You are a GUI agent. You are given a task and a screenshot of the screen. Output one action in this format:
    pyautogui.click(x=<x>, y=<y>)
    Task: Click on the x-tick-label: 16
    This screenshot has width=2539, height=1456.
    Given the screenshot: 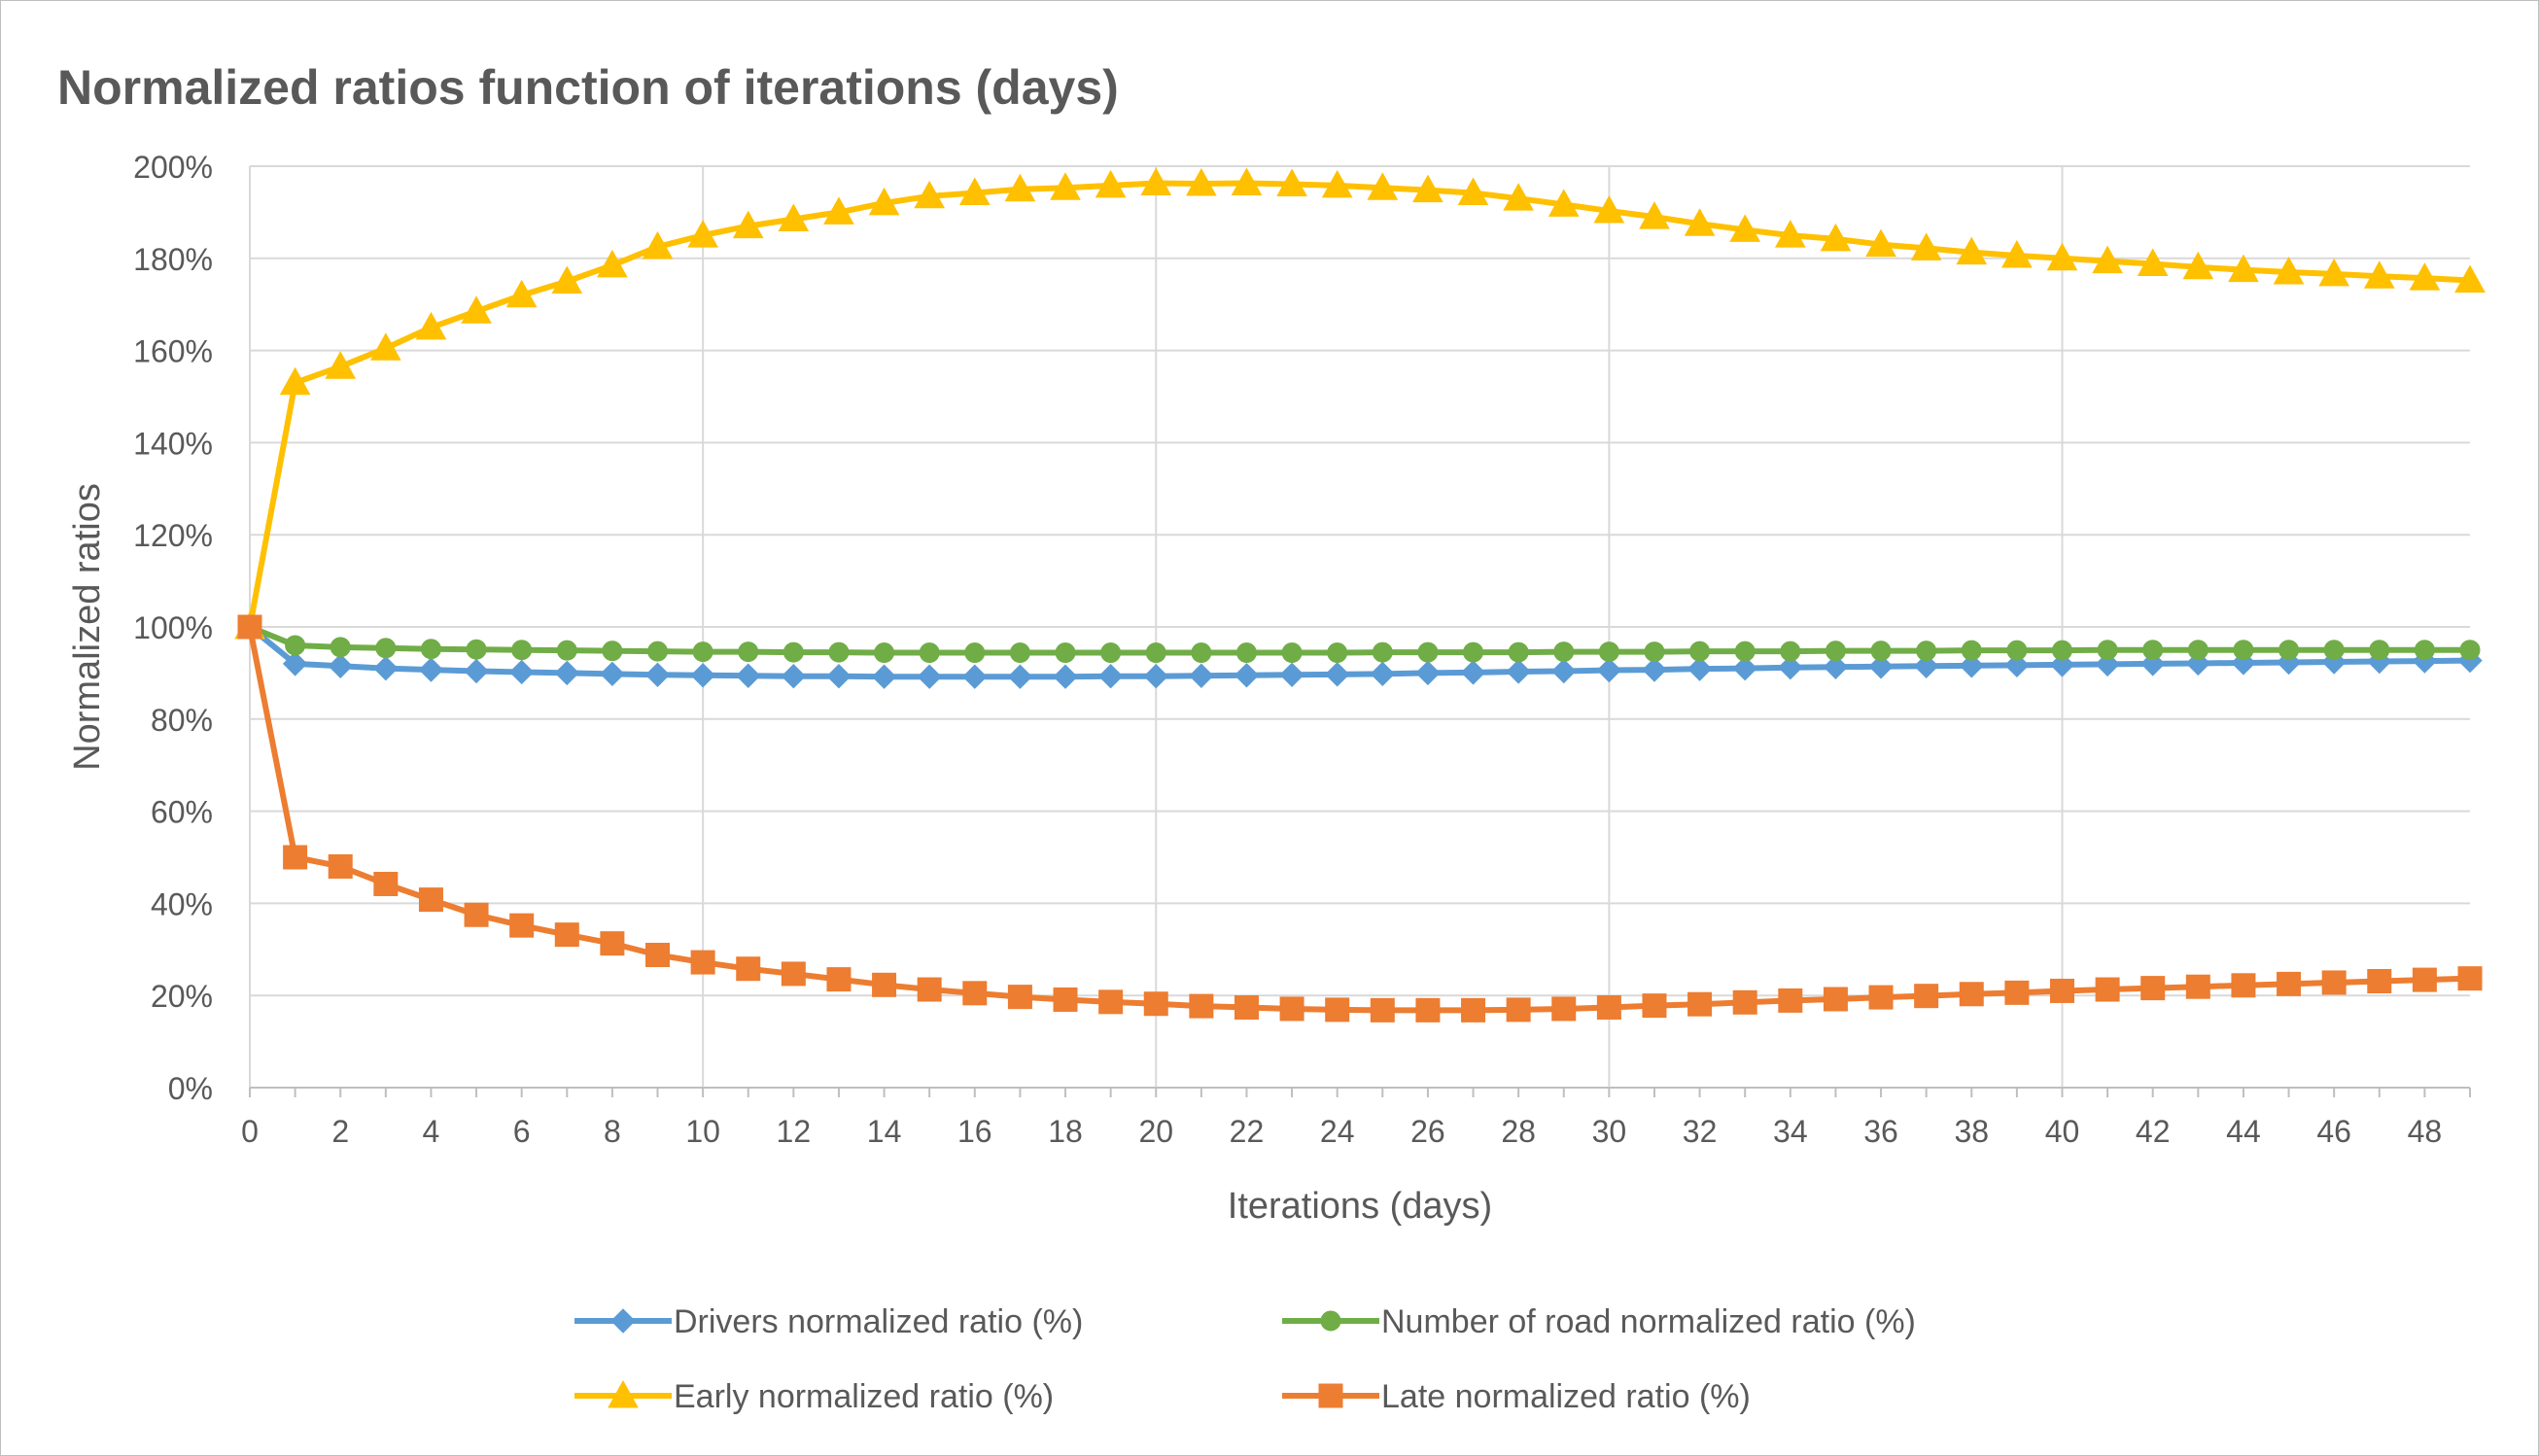 What is the action you would take?
    pyautogui.click(x=974, y=1131)
    